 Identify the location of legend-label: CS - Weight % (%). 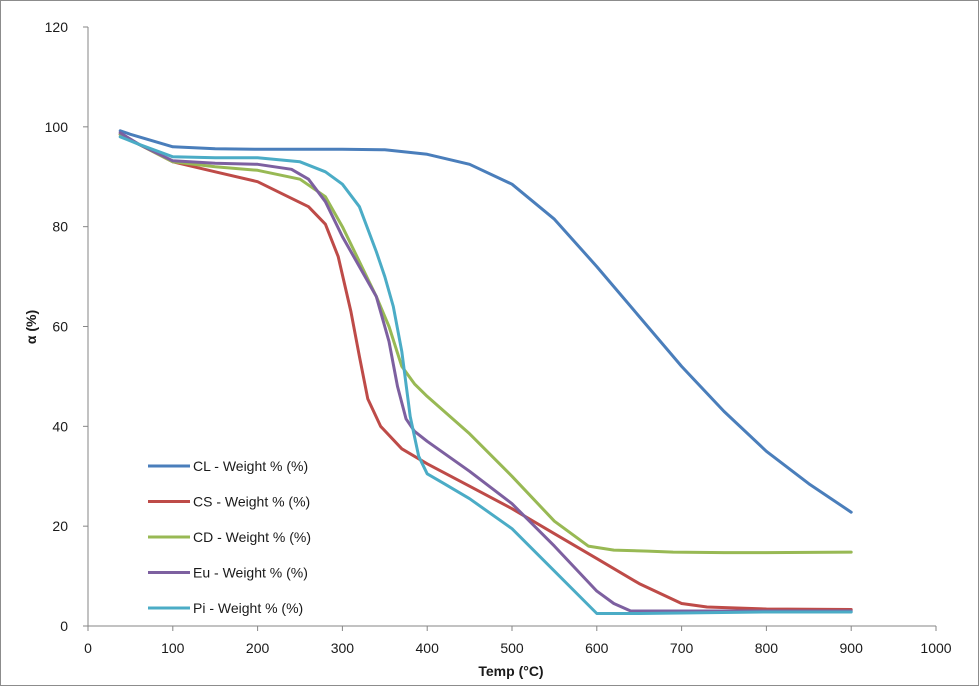
(251, 502).